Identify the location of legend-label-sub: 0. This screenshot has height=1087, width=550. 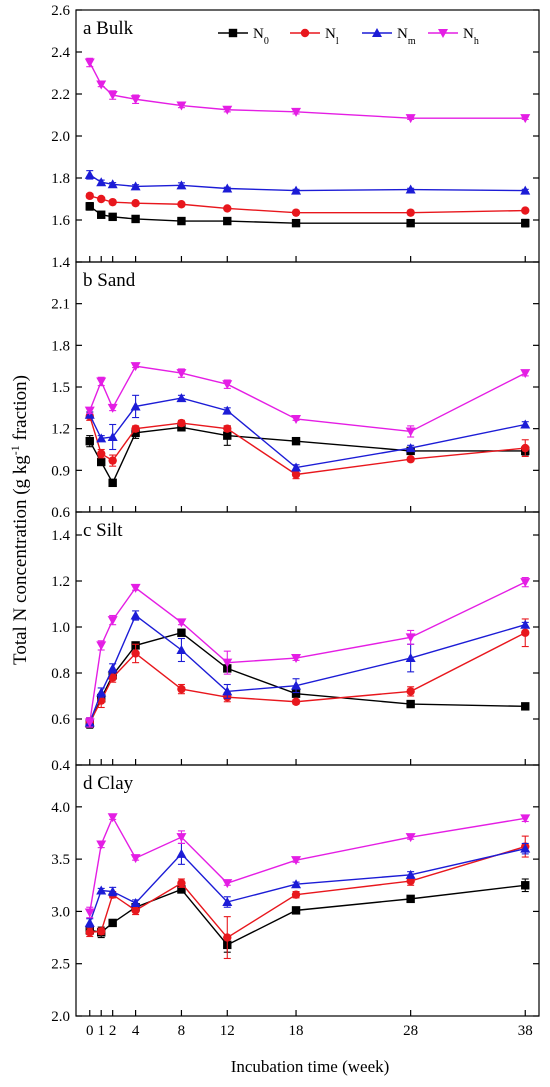
(266, 41).